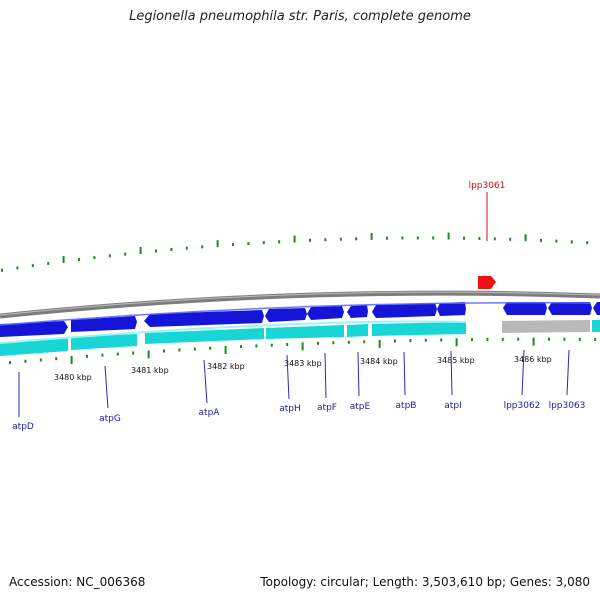 This screenshot has width=600, height=600. I want to click on scale-label: 3486 kbp, so click(533, 359).